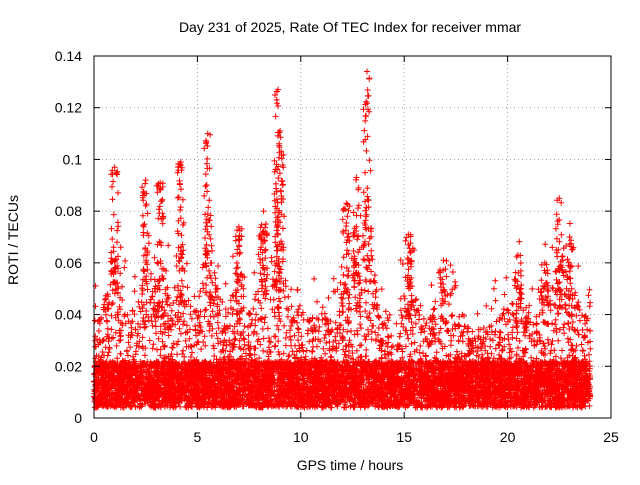 This screenshot has height=485, width=640. Describe the element at coordinates (611, 437) in the screenshot. I see `x-tick-label: 25` at that location.